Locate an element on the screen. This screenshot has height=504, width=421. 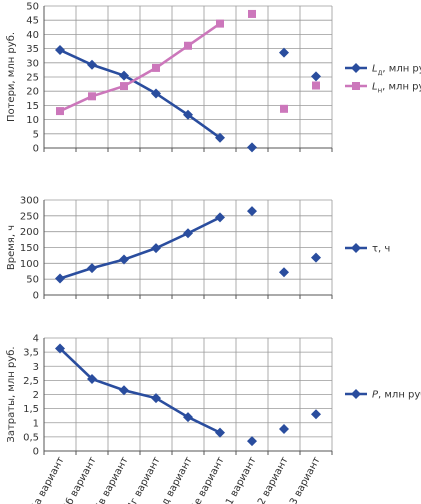
y-tick-label: 35 is located at coordinates (32, 49).